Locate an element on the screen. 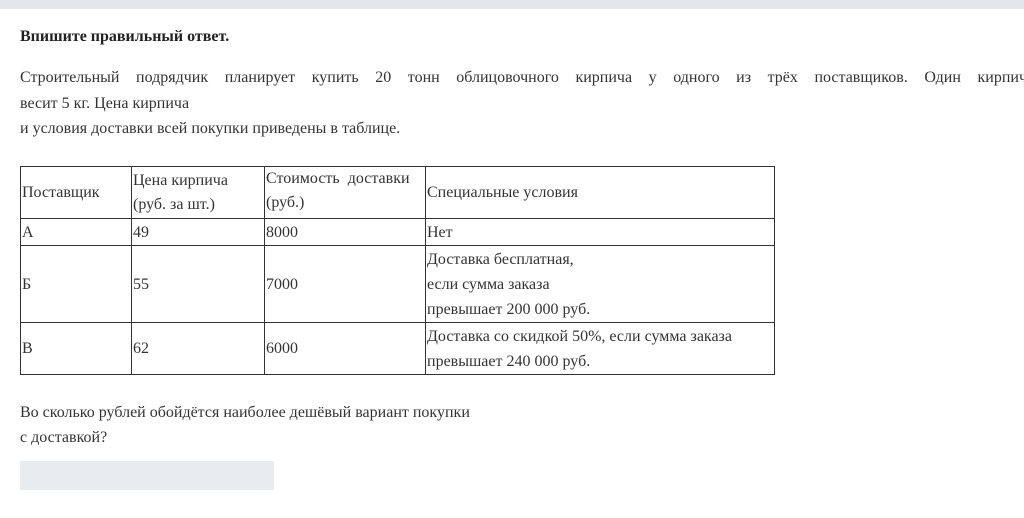 Image resolution: width=1024 pixels, height=518 pixels. table-row: А 49 8000 Нет is located at coordinates (397, 232).